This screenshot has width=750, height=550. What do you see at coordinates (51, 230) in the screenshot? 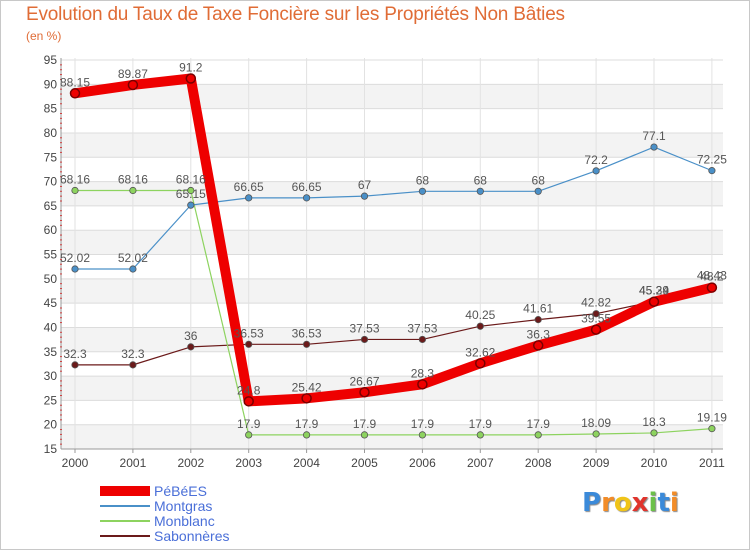
I see `y-tick-label: 60` at bounding box center [51, 230].